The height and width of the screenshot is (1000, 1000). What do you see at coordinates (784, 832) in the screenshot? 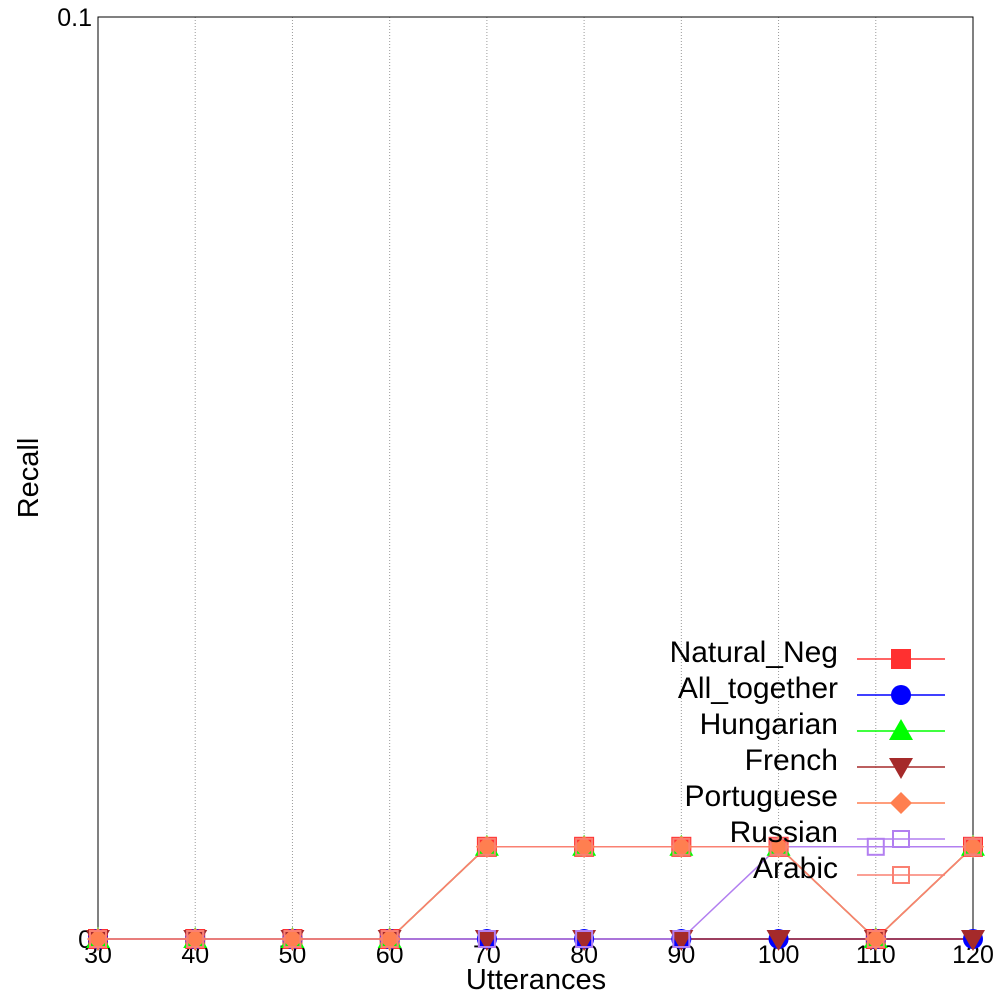
I see `legend-label-russian: Russian` at bounding box center [784, 832].